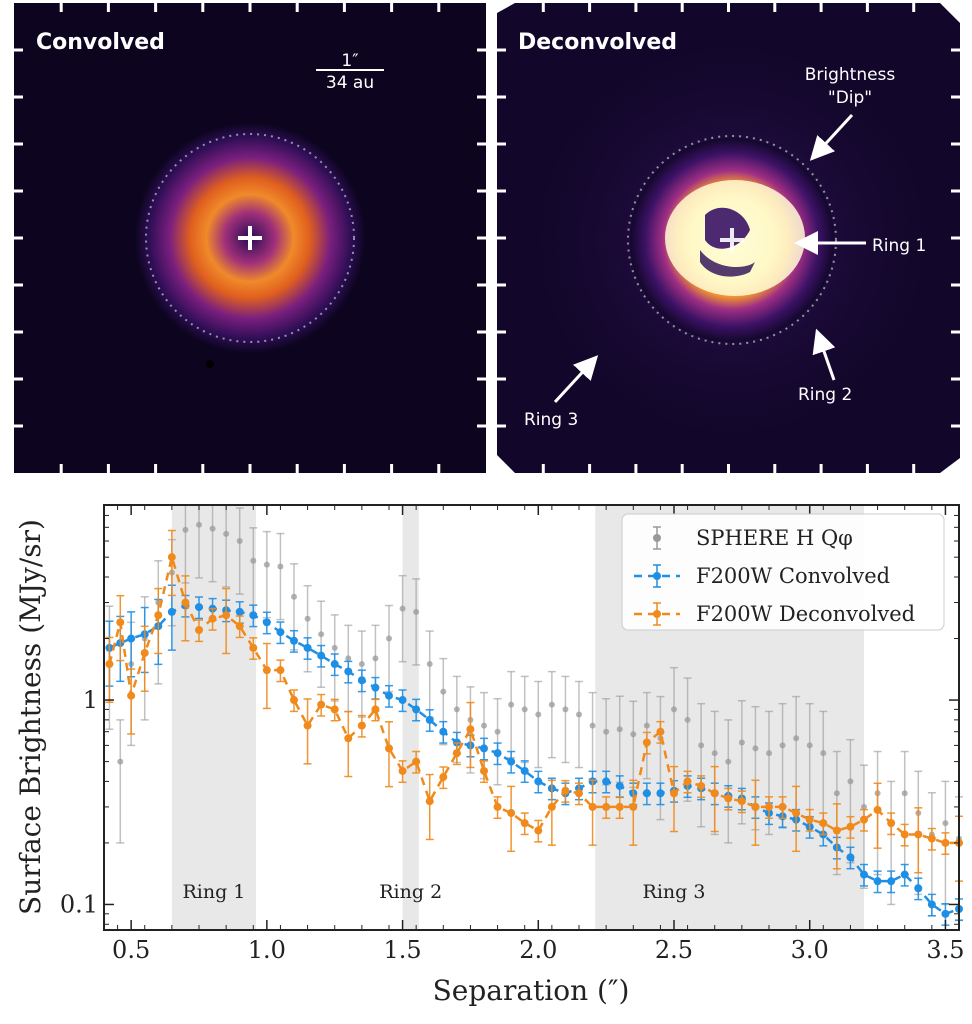 The image size is (972, 1024). I want to click on ring2-arrow, so click(824, 354).